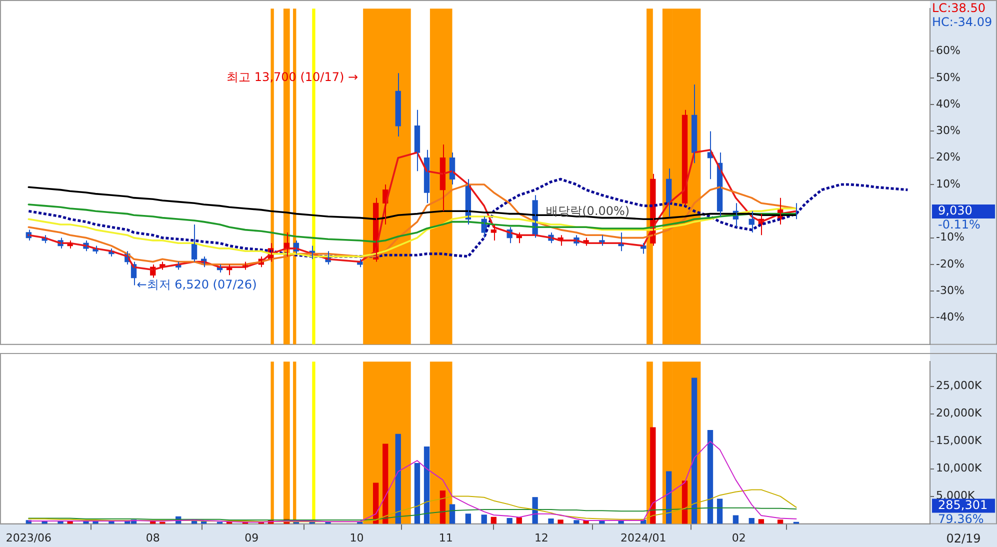 The height and width of the screenshot is (547, 997). I want to click on y-tick-label: 30%, so click(948, 131).